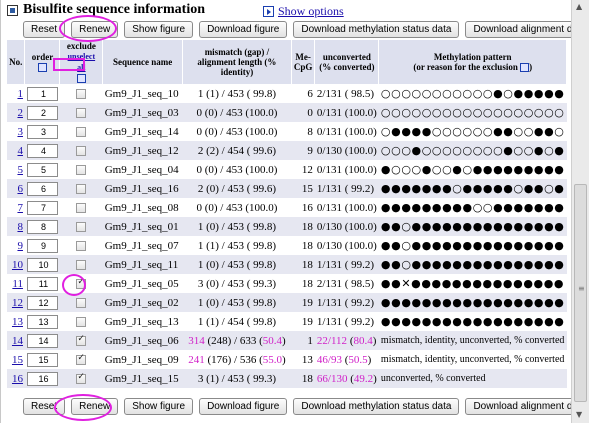  Describe the element at coordinates (42, 169) in the screenshot. I see `order-input: 5` at that location.